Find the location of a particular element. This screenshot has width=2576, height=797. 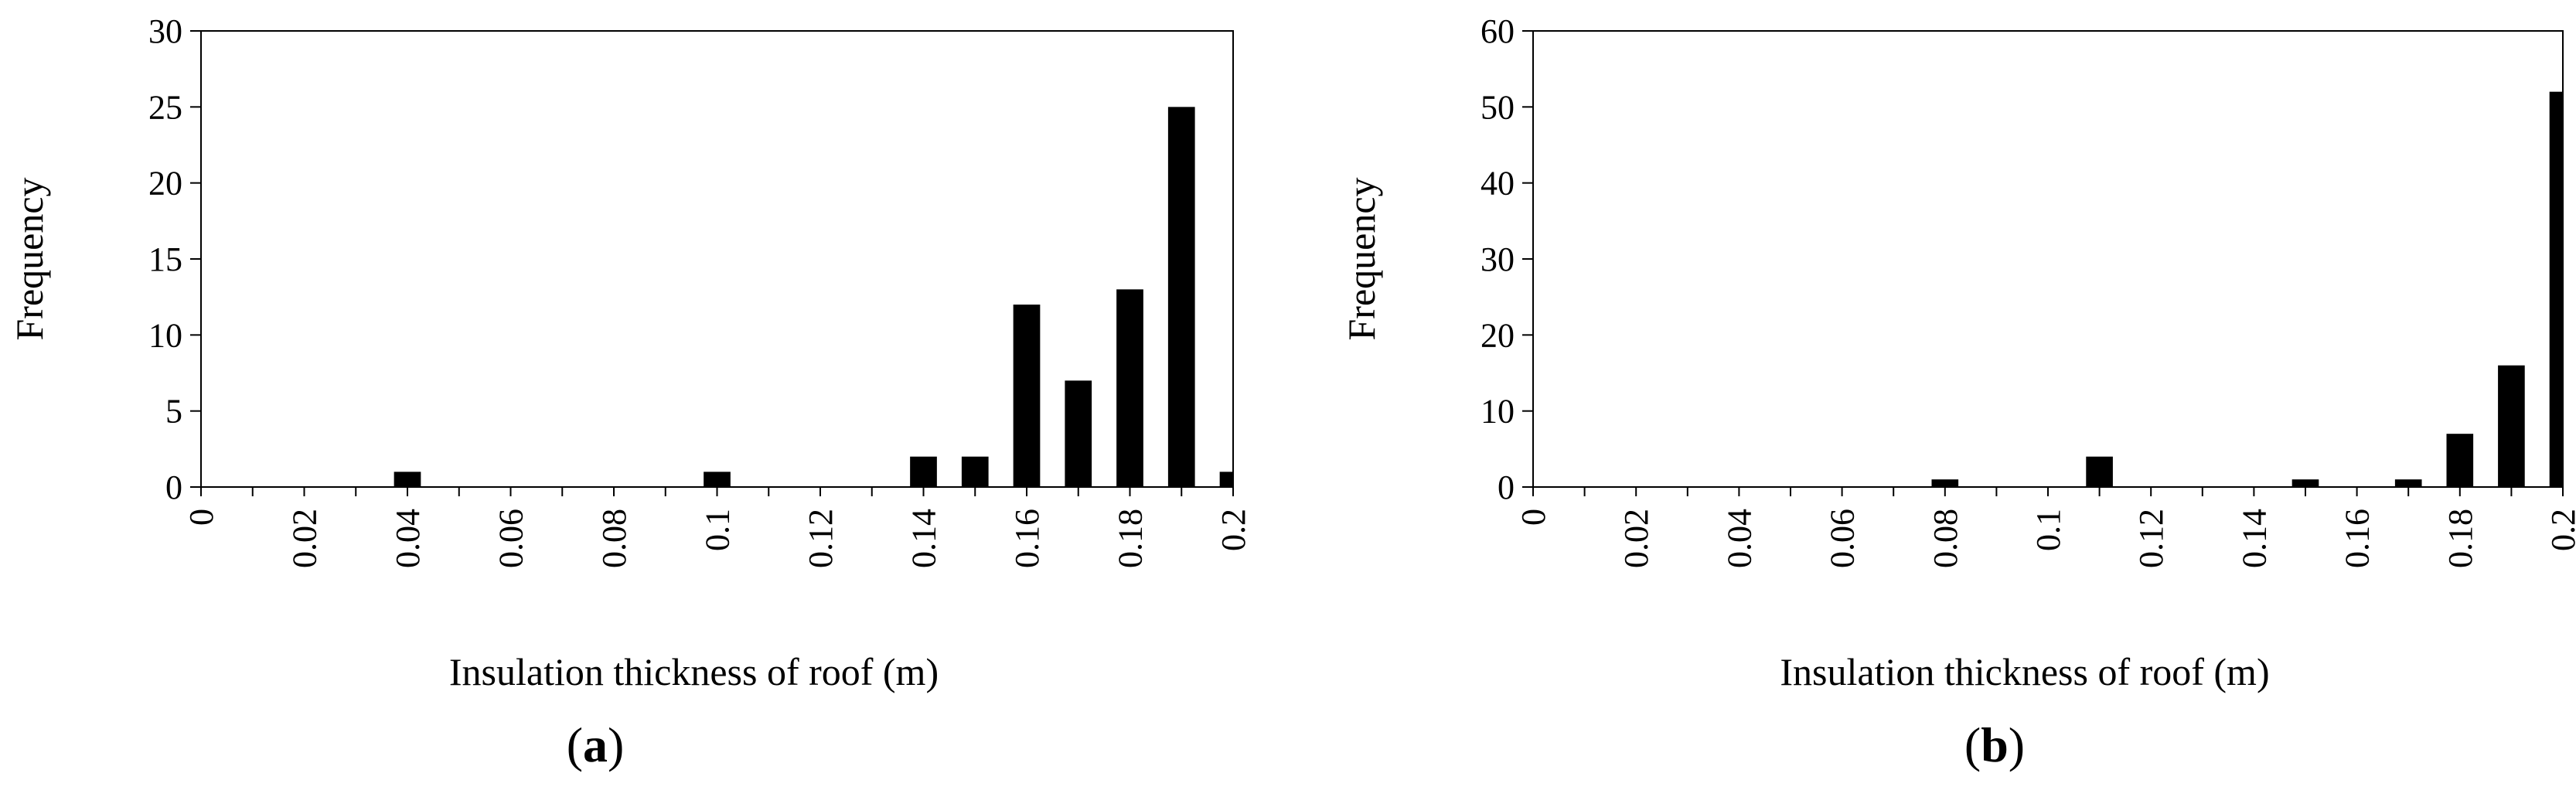

y-tick-label: 5 is located at coordinates (173, 412).